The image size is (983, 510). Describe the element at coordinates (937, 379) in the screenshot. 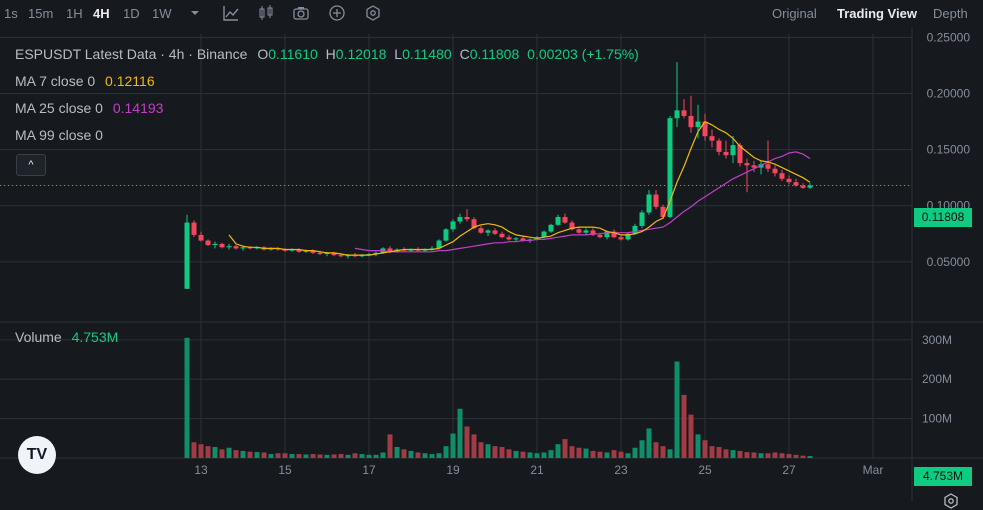

I see `volume-tick-label: 200M` at that location.